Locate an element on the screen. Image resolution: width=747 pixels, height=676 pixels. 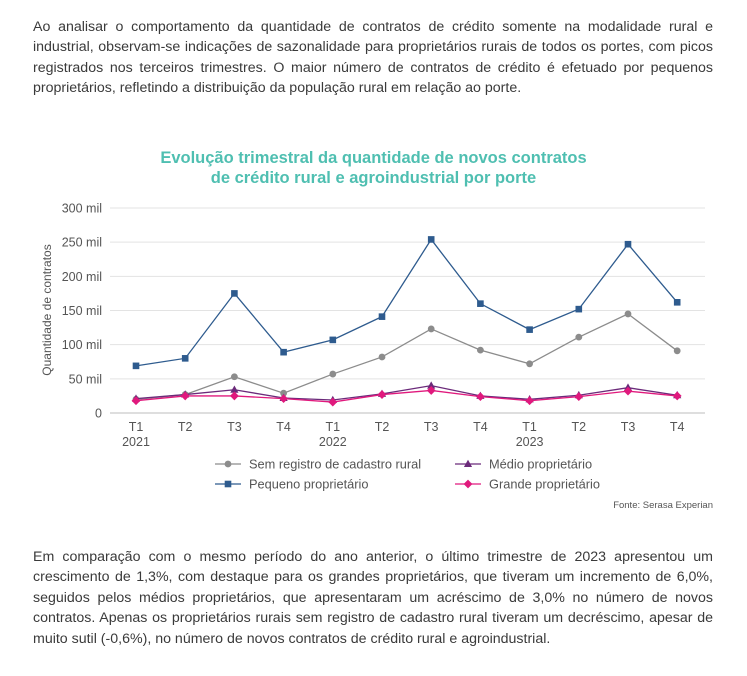
legend-item: Médio proprietário is located at coordinates (523, 464).